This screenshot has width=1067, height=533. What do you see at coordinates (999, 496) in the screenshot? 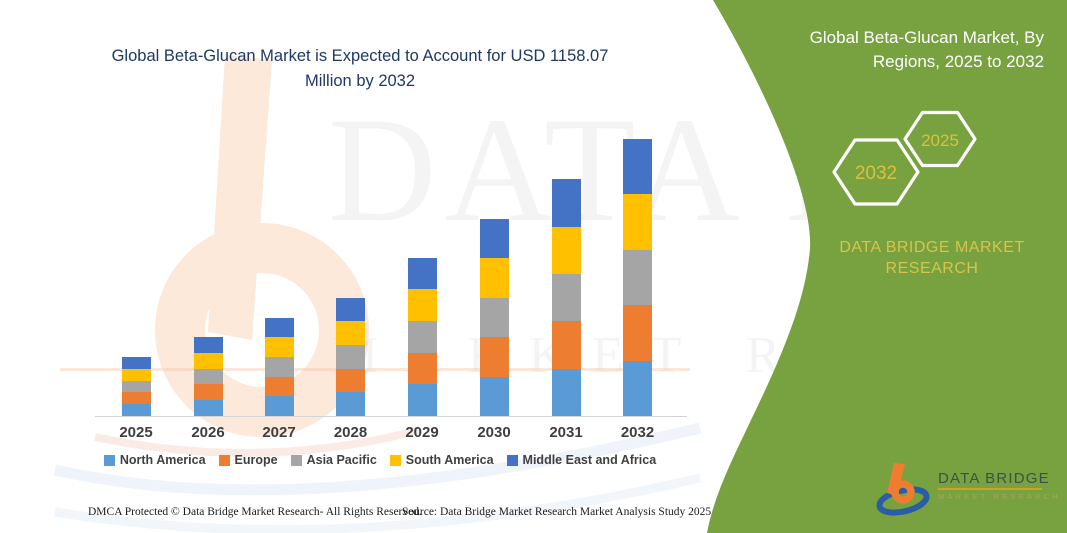
I see `dbmr-logo-subtitle: MARKET RESEARCH` at bounding box center [999, 496].